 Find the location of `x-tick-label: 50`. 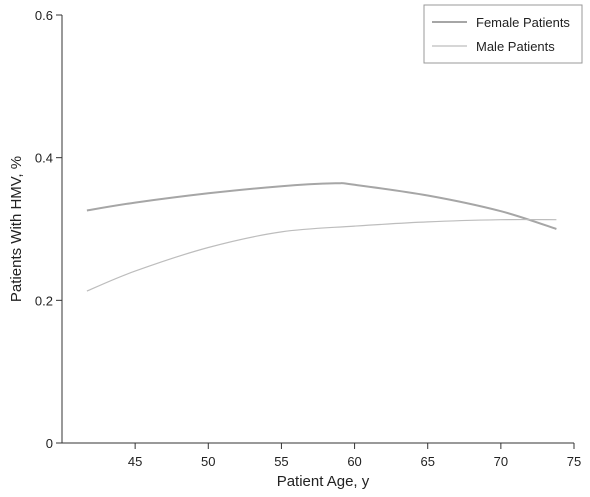

x-tick-label: 50 is located at coordinates (208, 461).